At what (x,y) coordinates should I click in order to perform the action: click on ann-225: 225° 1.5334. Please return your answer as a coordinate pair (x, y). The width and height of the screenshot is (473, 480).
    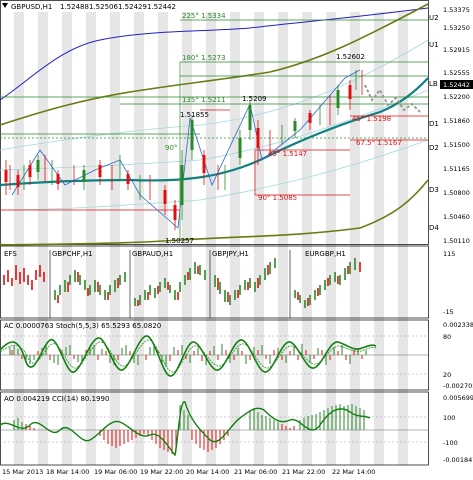
    Looking at the image, I should click on (204, 16).